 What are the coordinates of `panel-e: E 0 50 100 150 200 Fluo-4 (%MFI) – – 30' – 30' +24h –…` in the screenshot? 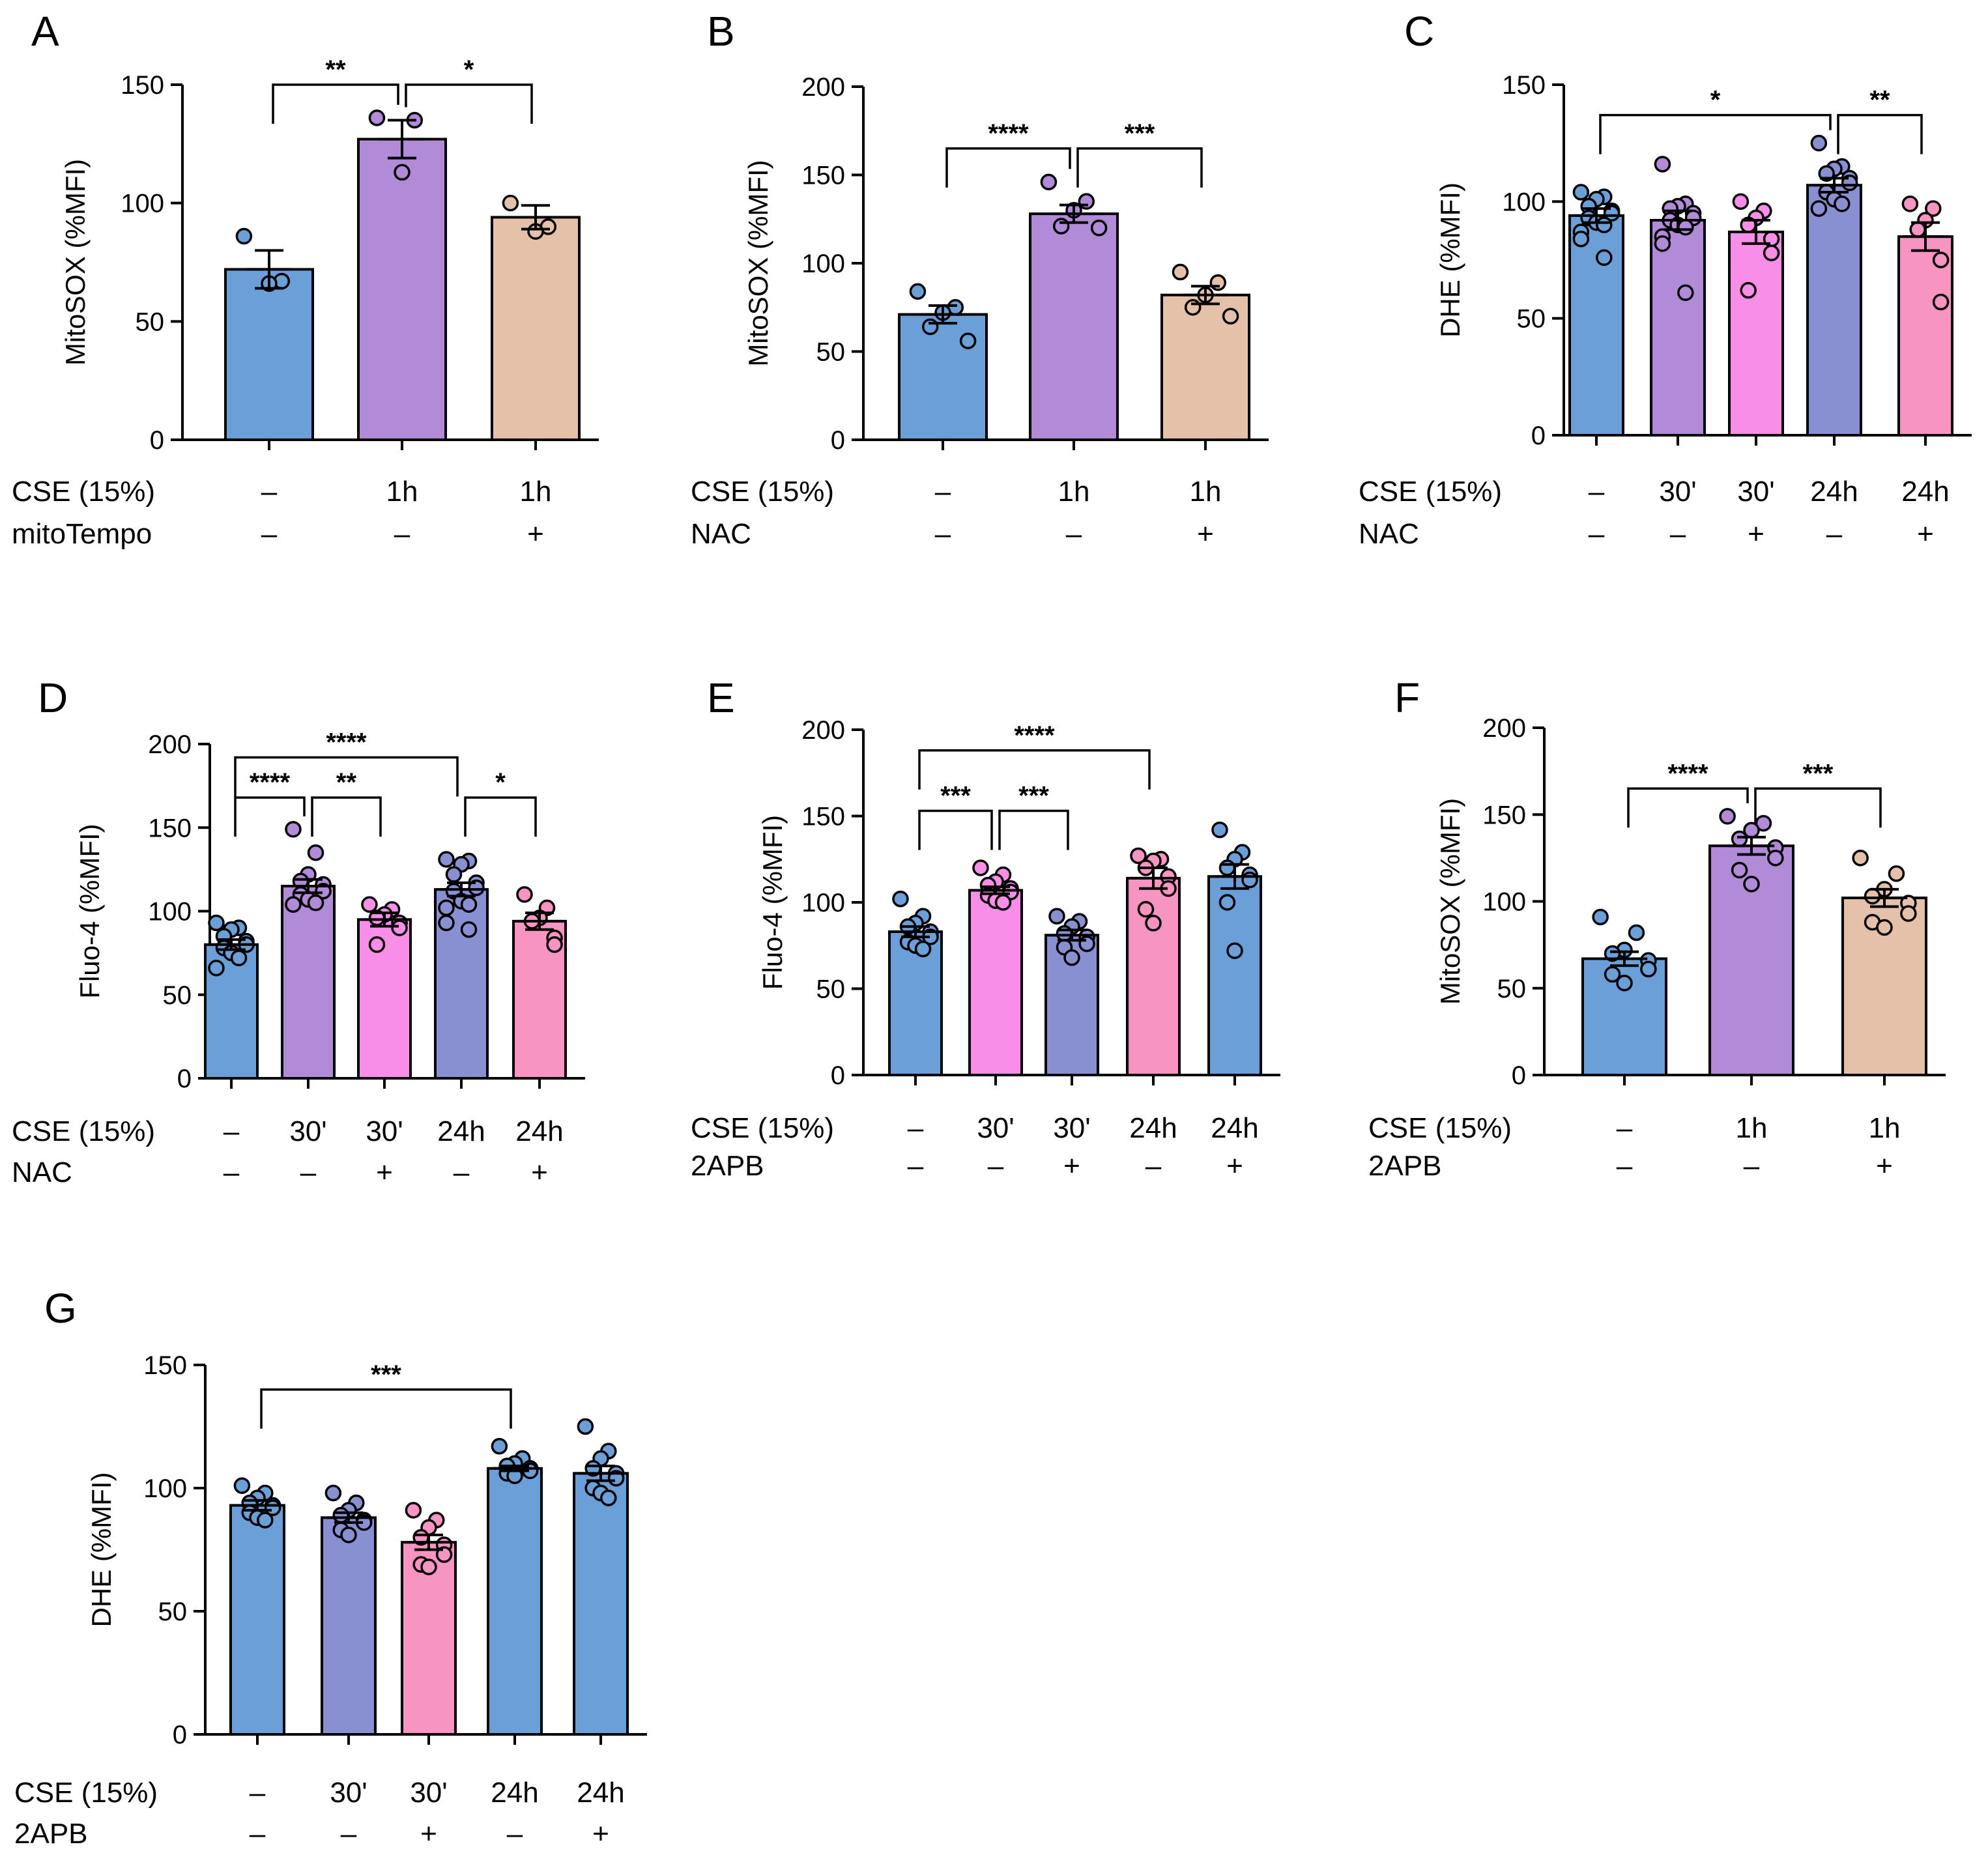 It's located at (986, 928).